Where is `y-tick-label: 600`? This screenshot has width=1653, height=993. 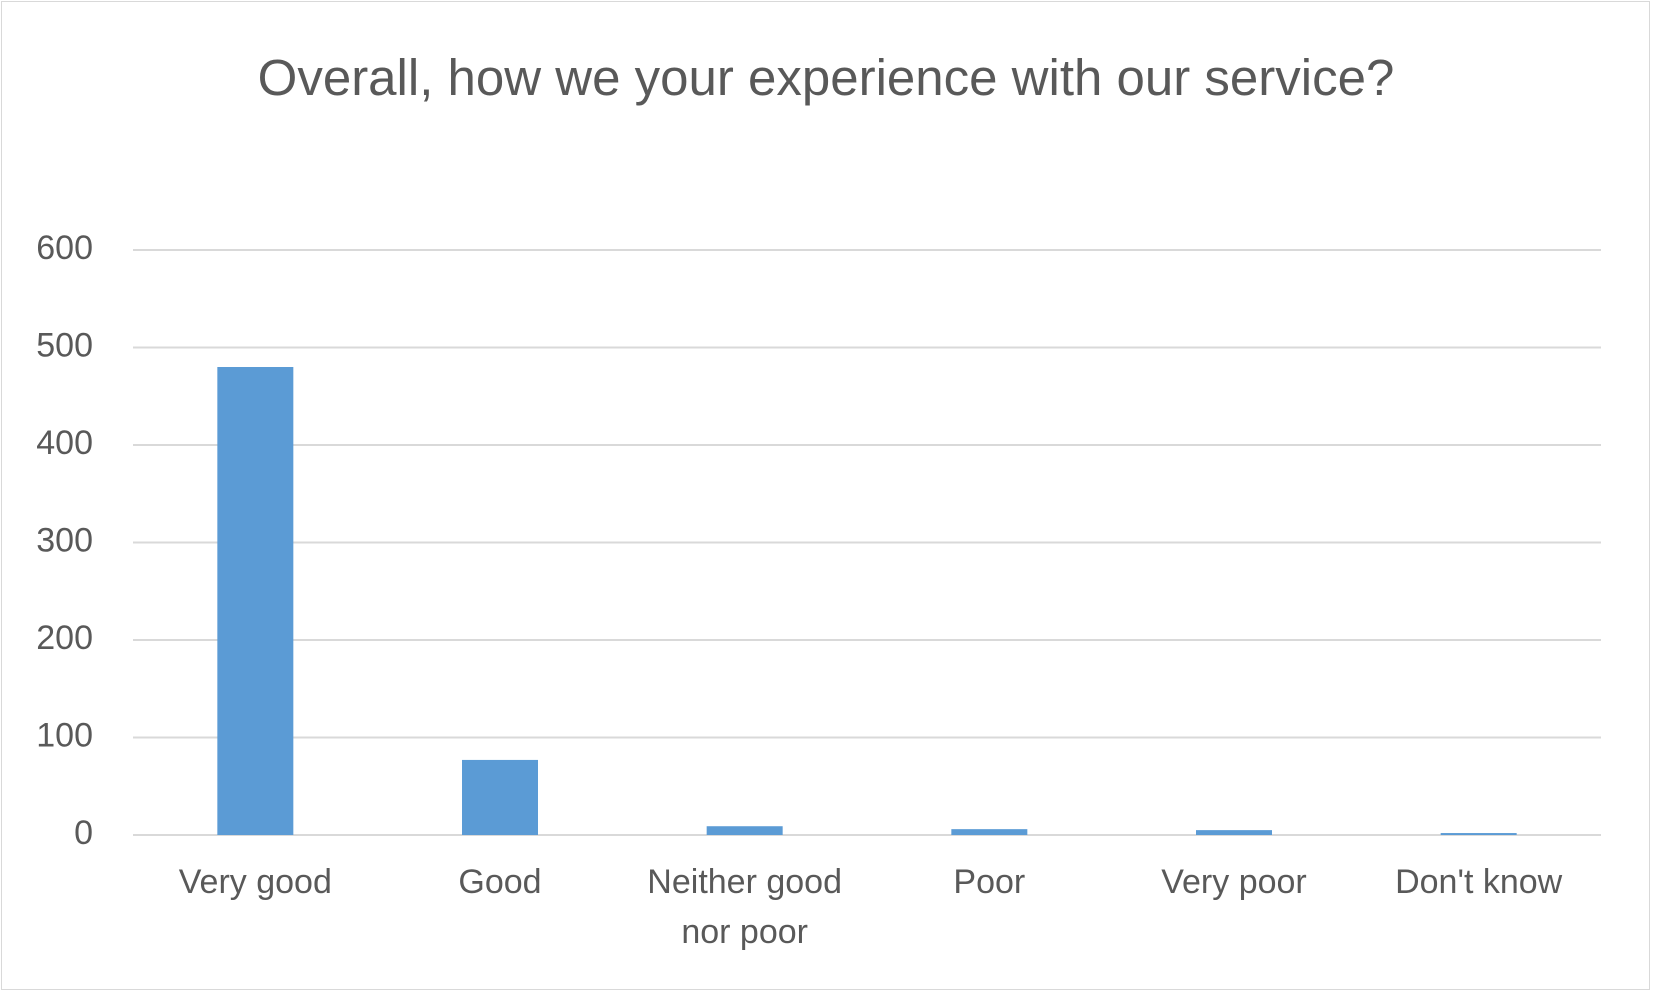 y-tick-label: 600 is located at coordinates (64, 248).